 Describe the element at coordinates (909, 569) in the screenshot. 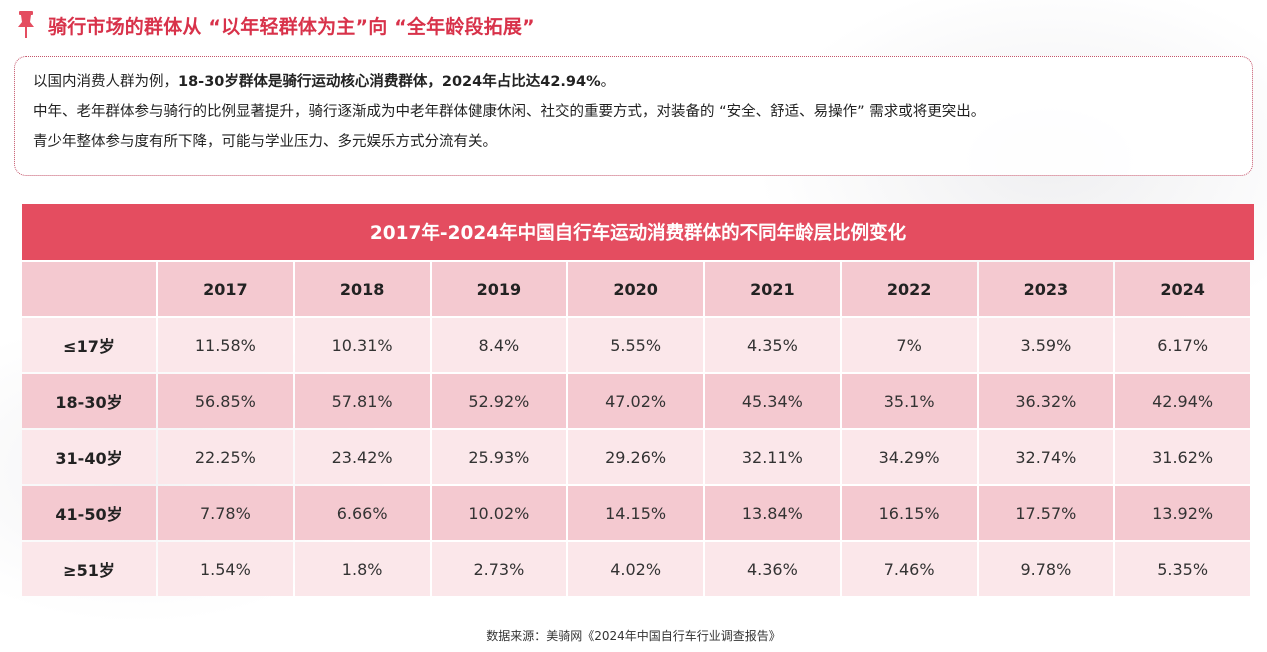

I see `table-cell: 7.46%` at that location.